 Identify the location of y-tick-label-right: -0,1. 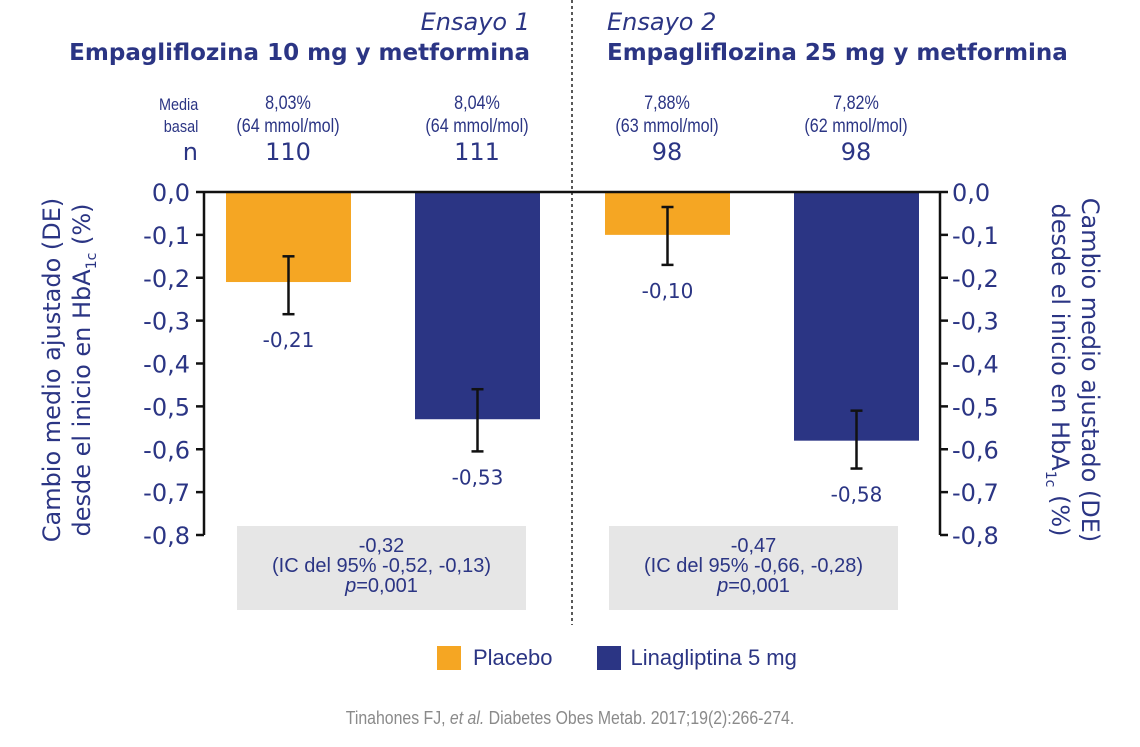
(975, 236).